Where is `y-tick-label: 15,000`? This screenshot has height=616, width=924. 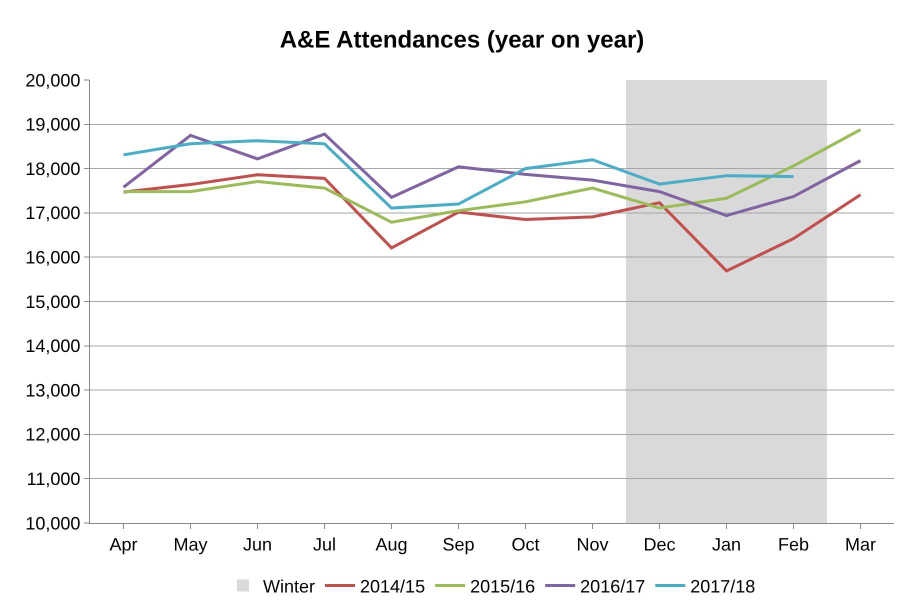 y-tick-label: 15,000 is located at coordinates (52, 302).